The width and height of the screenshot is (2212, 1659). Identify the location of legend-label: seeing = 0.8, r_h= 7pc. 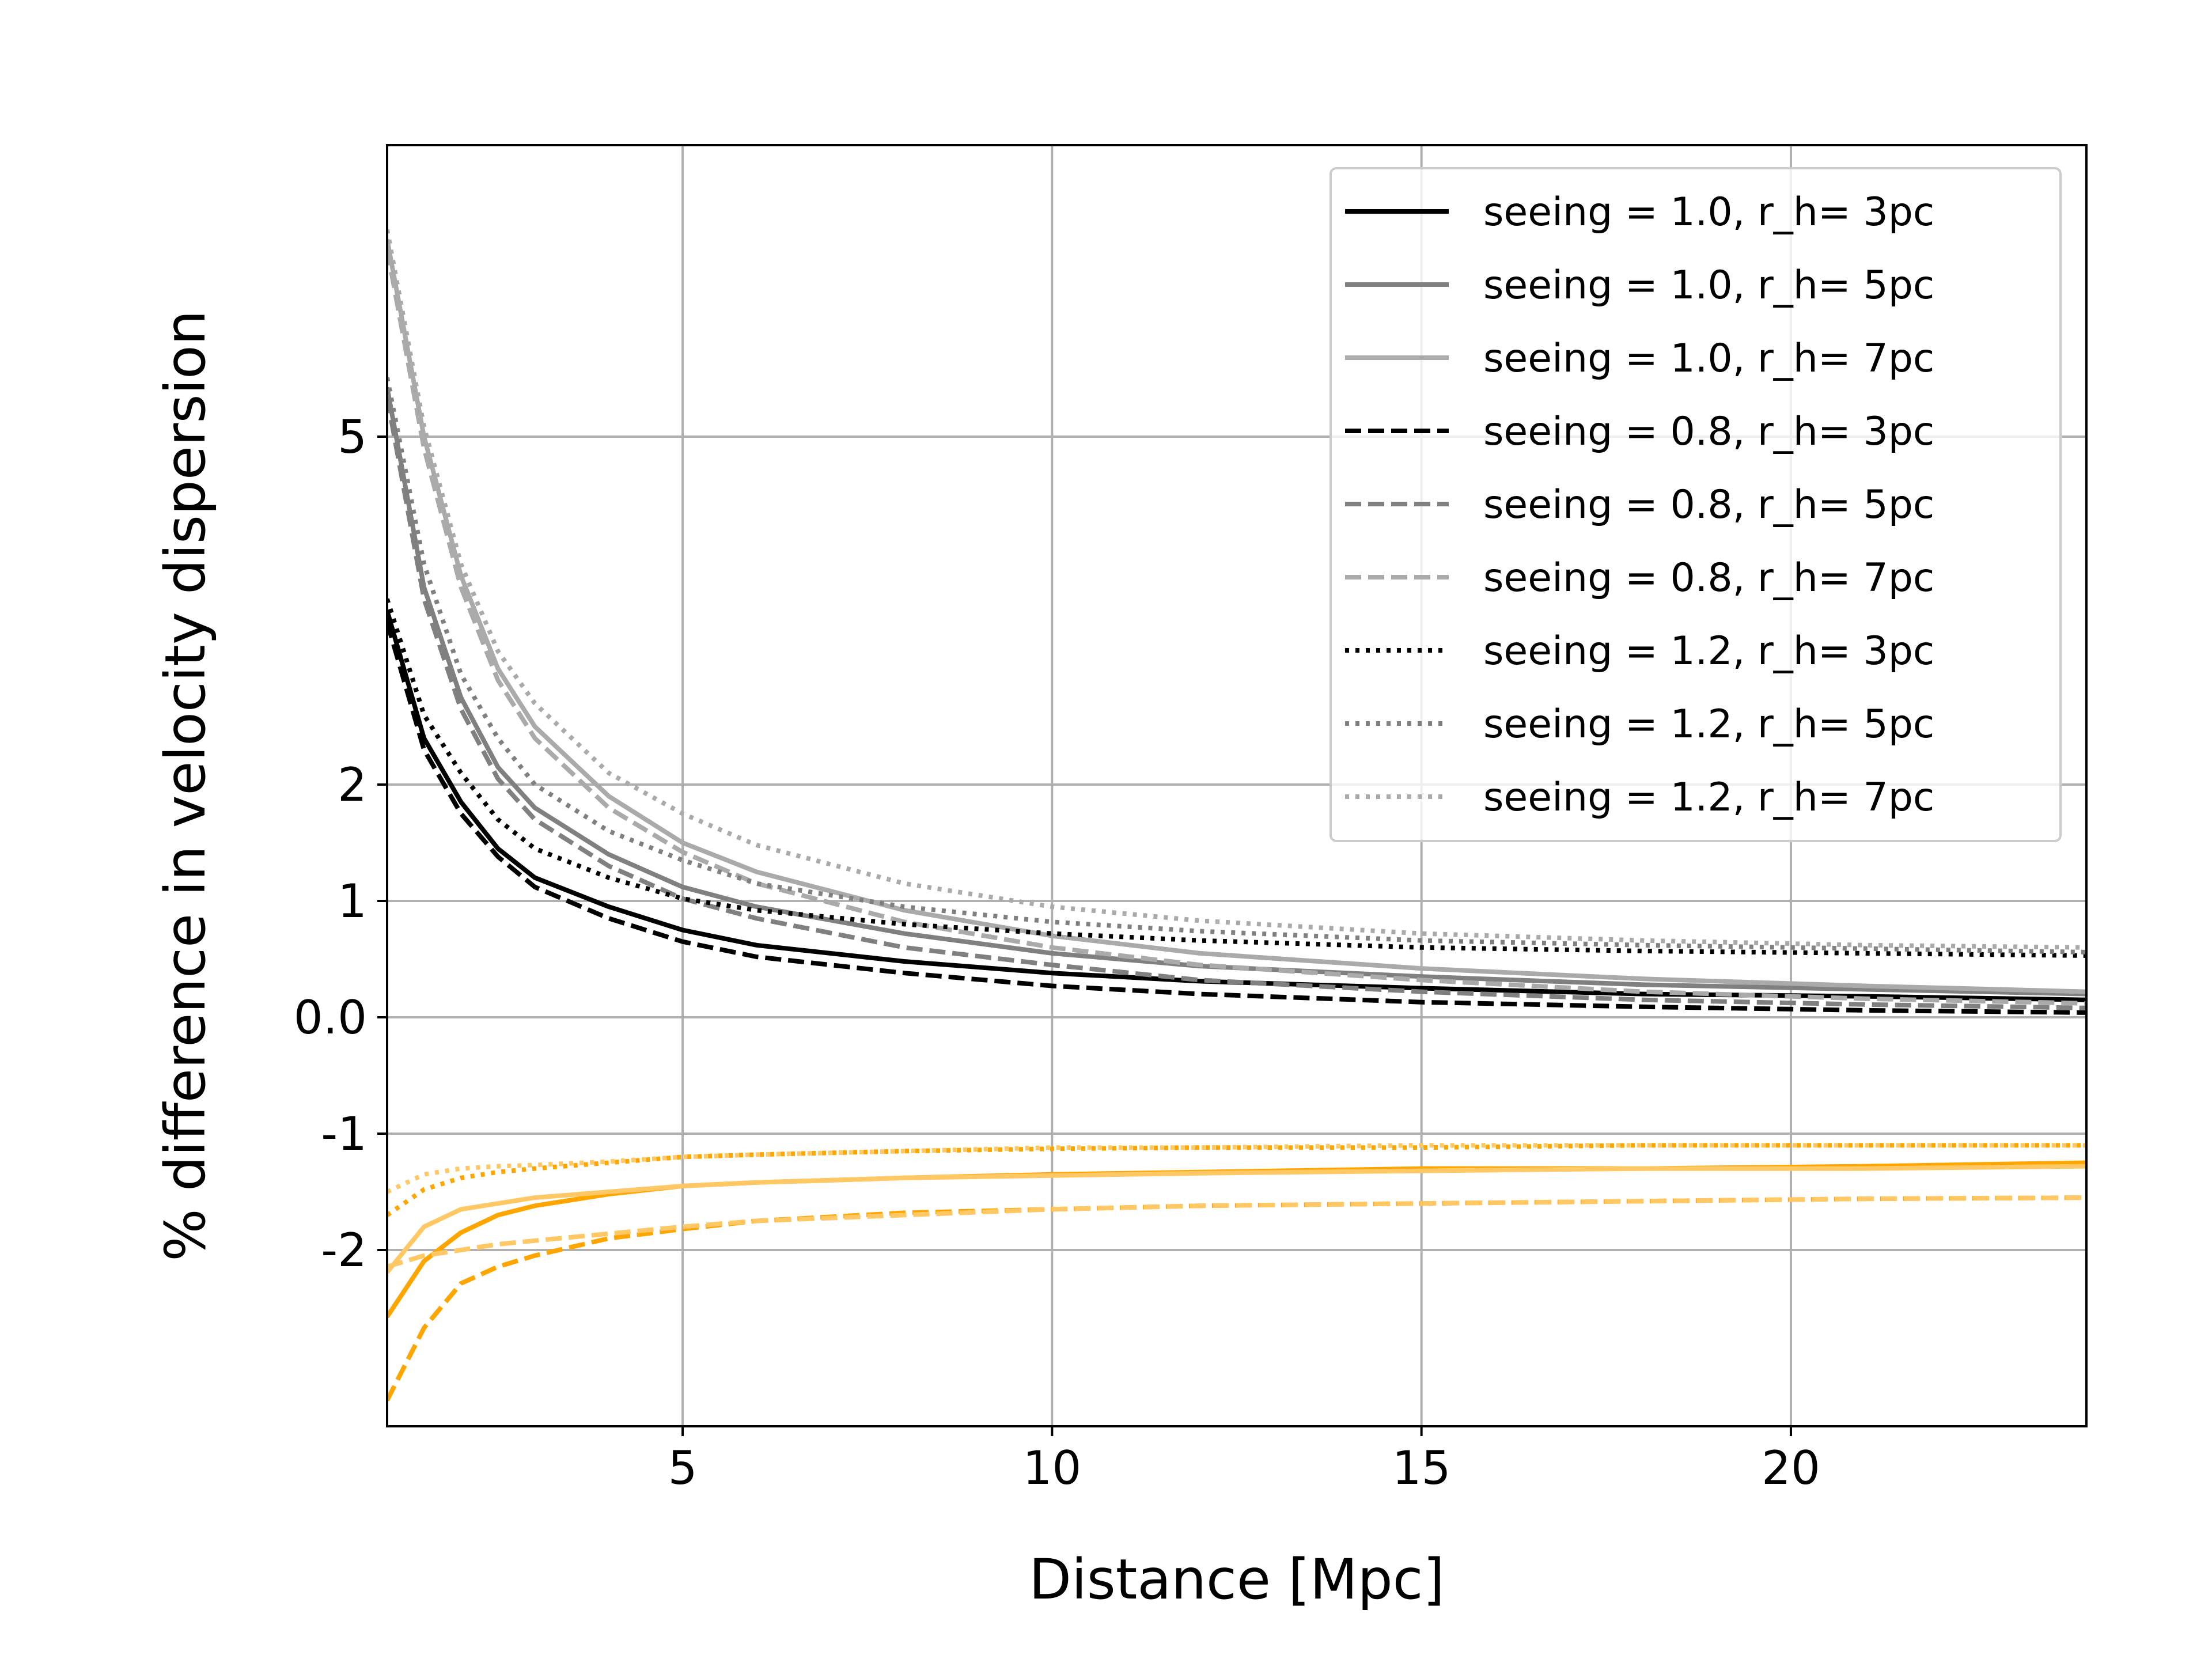
(1708, 578).